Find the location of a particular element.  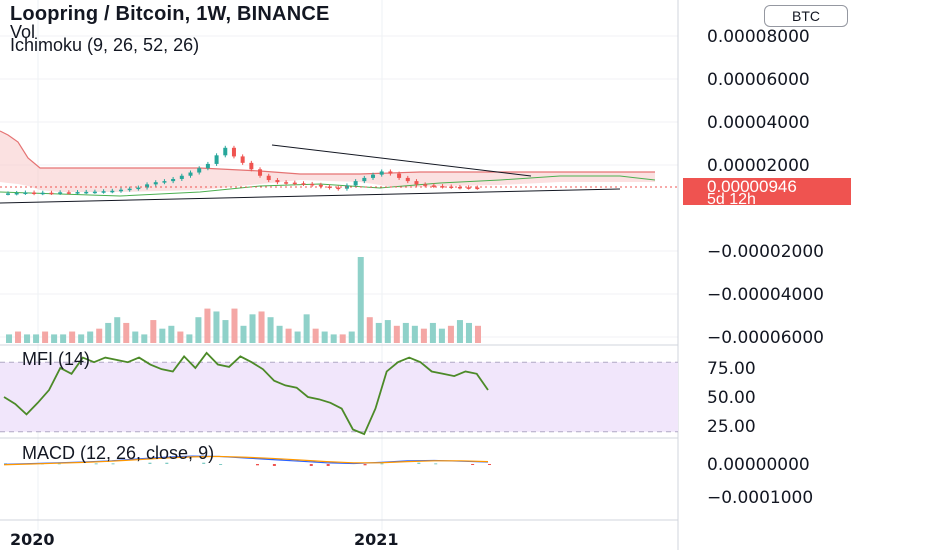

y-tick-label: 75.00 is located at coordinates (731, 369).